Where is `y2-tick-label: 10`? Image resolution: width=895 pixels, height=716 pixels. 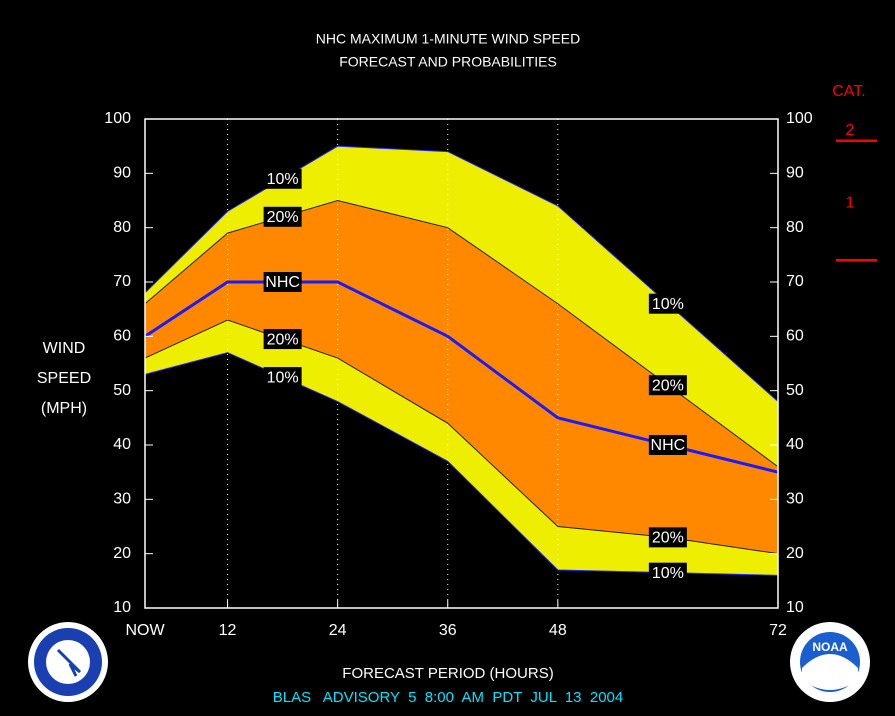
y2-tick-label: 10 is located at coordinates (795, 607).